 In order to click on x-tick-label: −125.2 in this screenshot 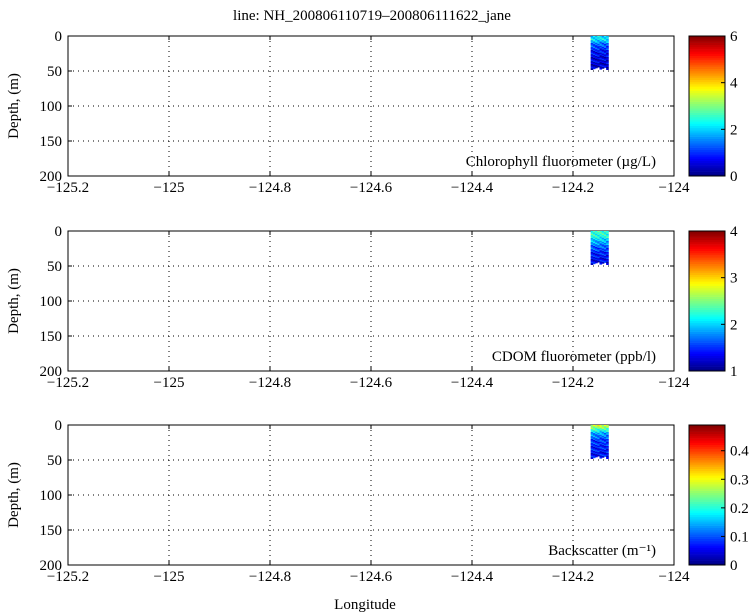, I will do `click(68, 383)`.